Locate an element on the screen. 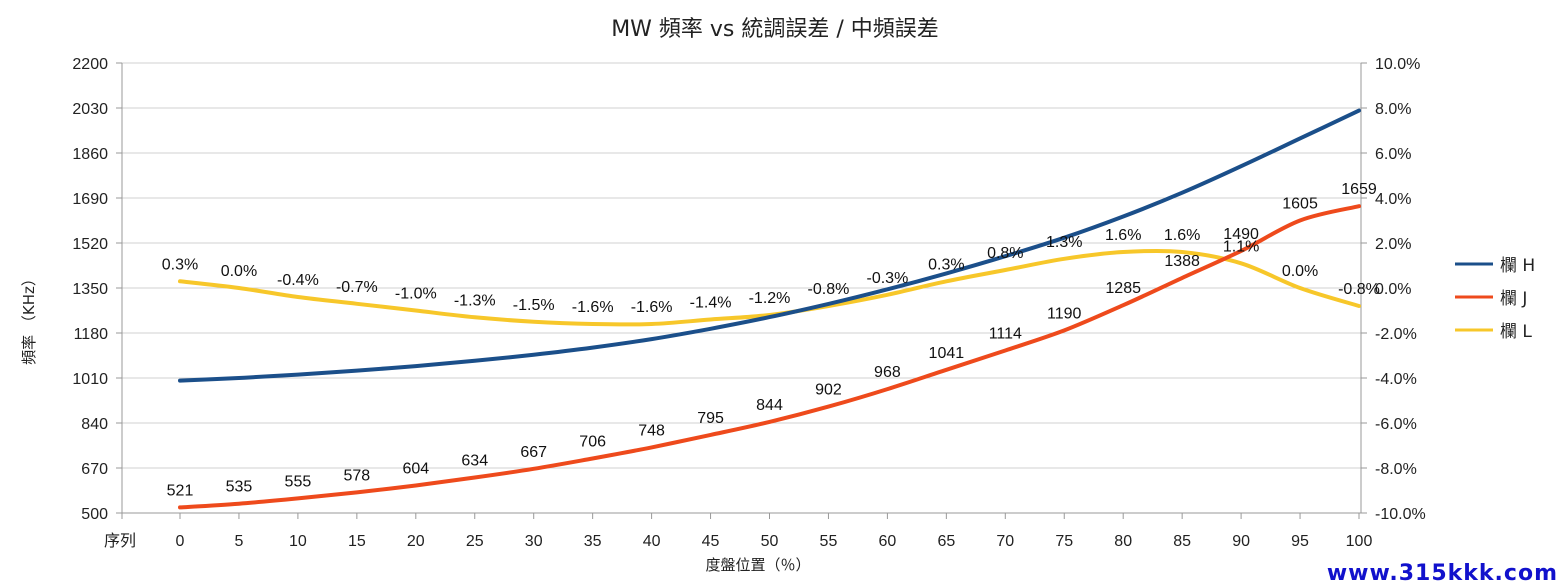 This screenshot has height=587, width=1564. data-label: 634 is located at coordinates (474, 461).